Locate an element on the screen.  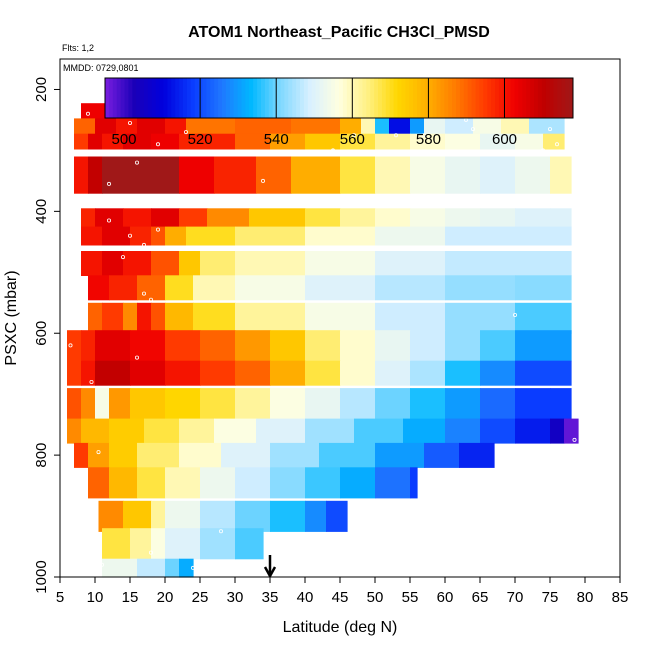
y-tick-label: 800 is located at coordinates (41, 455).